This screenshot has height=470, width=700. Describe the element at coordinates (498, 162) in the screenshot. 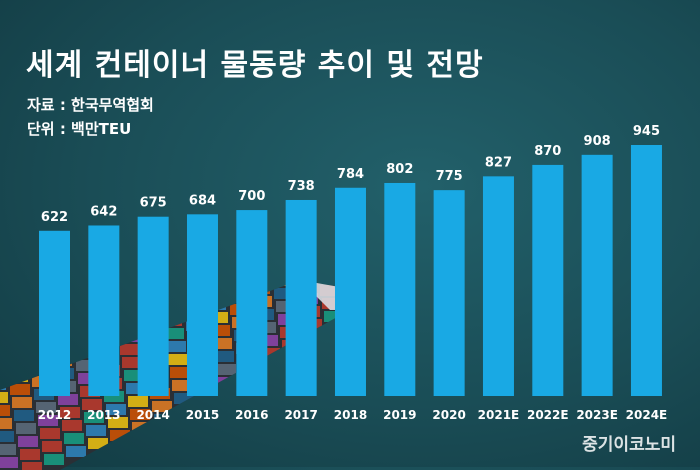

I see `value-label-2021E: 827` at that location.